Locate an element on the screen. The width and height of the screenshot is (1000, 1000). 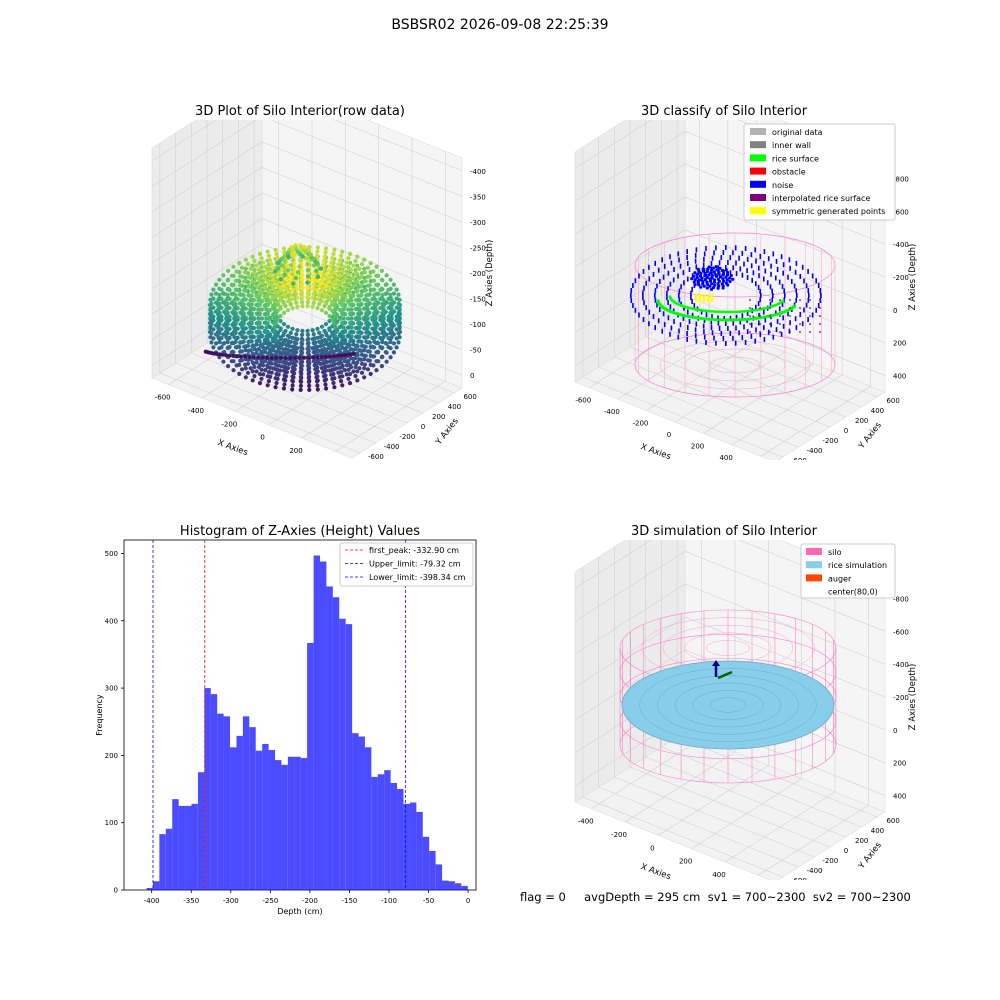
x-gridline is located at coordinates (390, 301).